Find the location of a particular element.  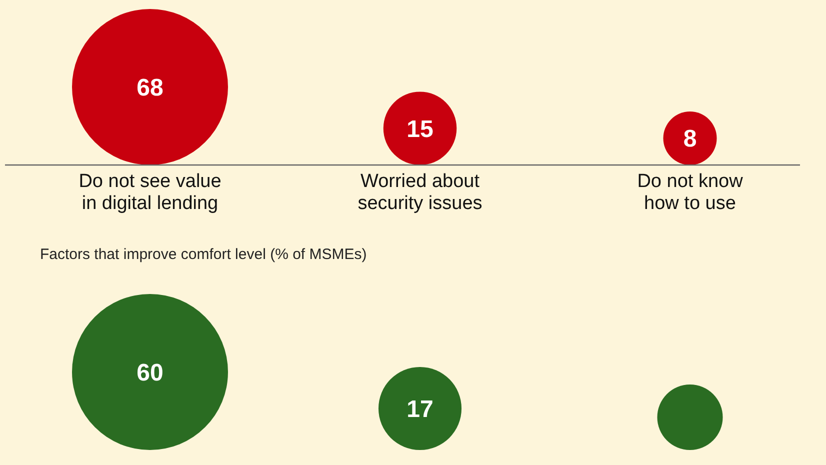

data-label: 68 is located at coordinates (150, 88).